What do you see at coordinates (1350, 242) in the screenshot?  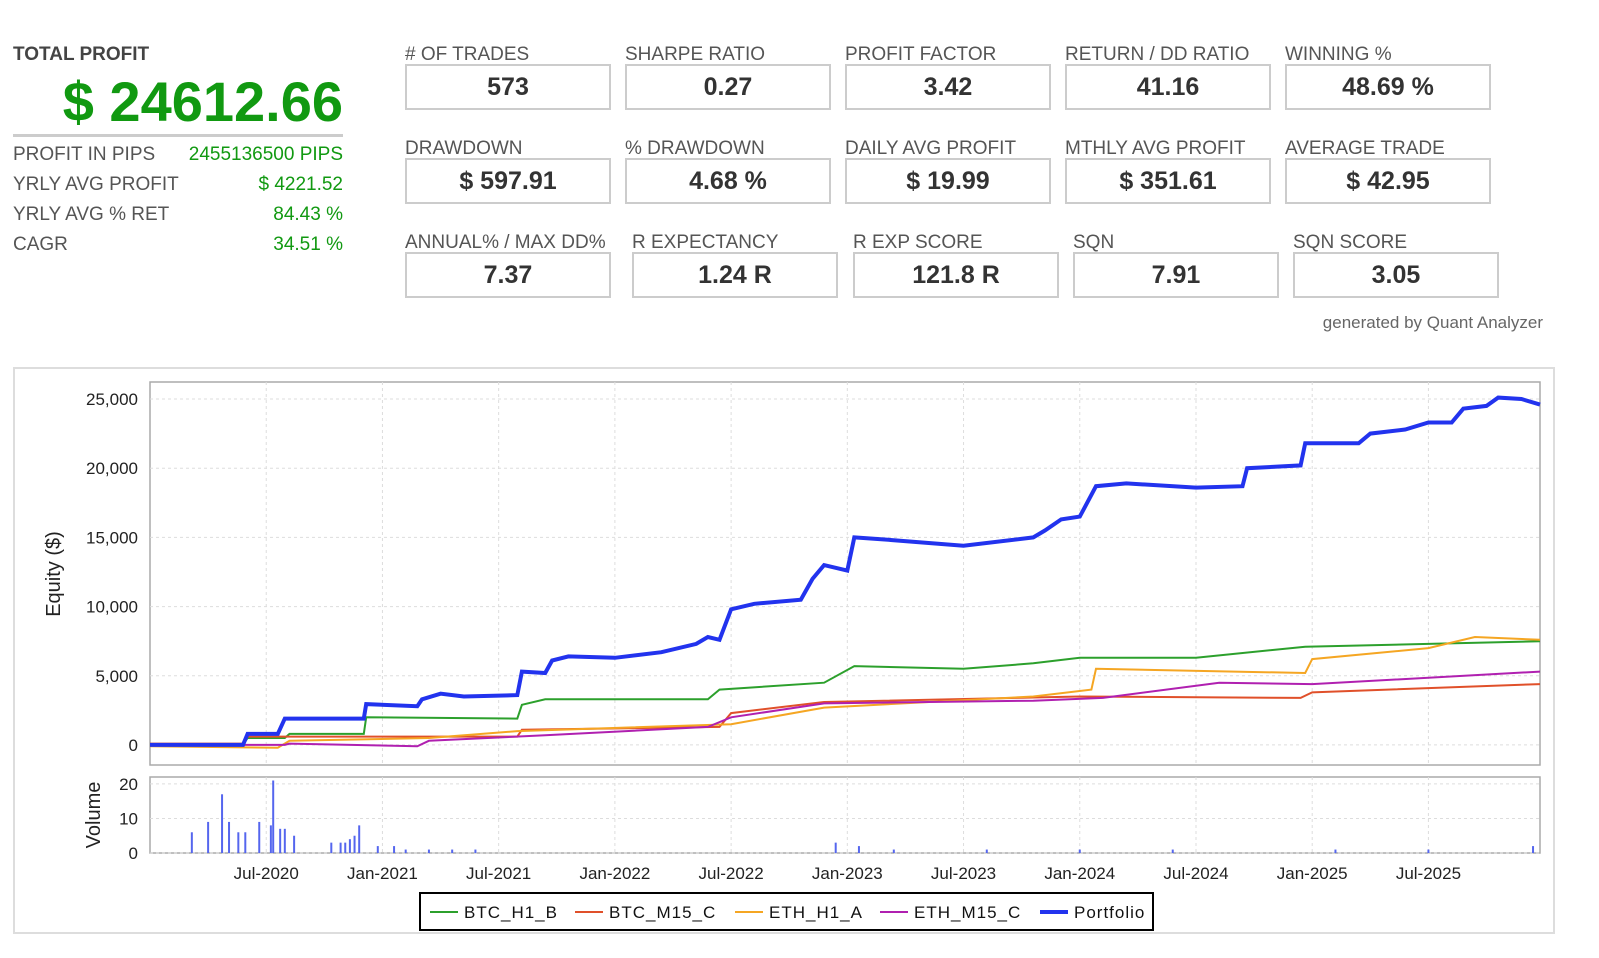 I see `metric-label: SQN SCORE` at bounding box center [1350, 242].